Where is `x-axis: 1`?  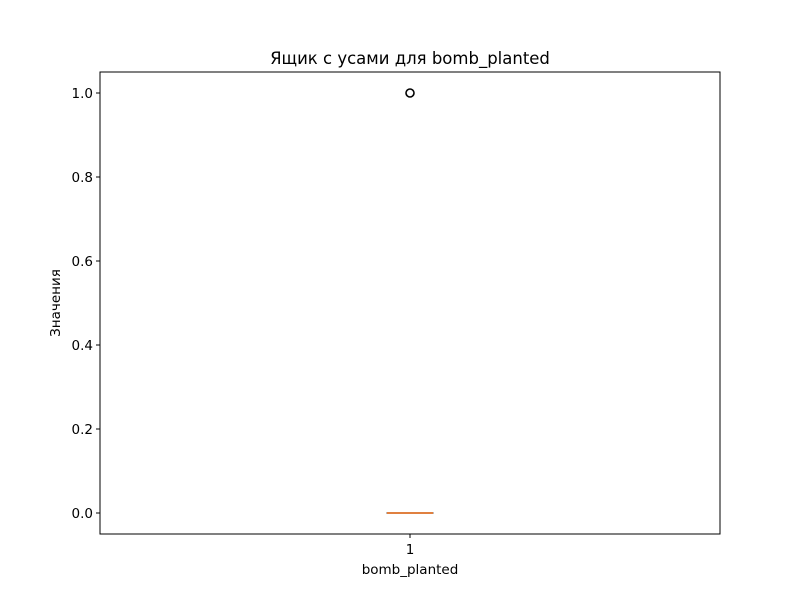 x-axis: 1 is located at coordinates (410, 546).